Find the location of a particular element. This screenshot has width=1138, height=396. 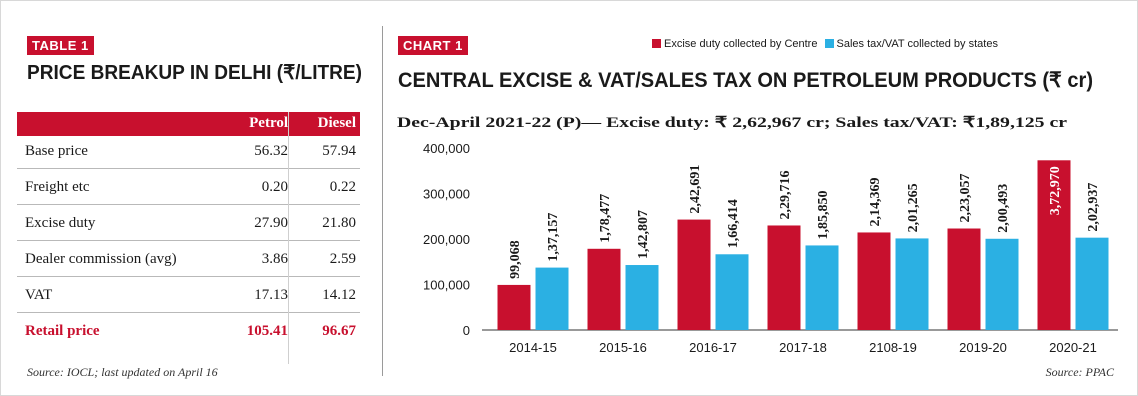

row-label: Base price is located at coordinates (56, 151).